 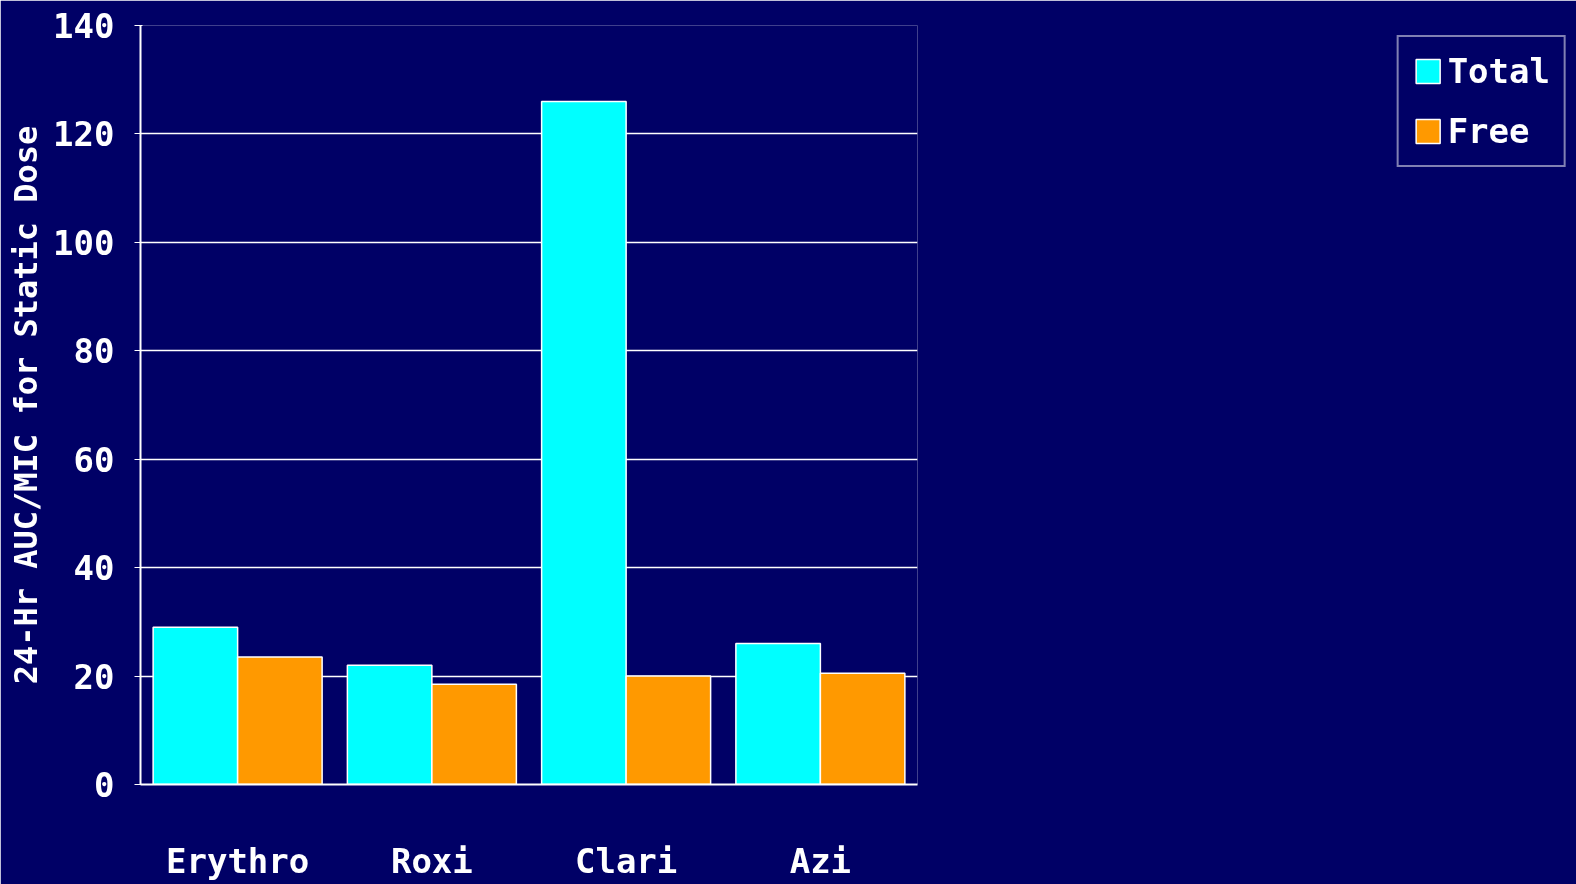 What do you see at coordinates (94, 459) in the screenshot?
I see `y-tick-label: 60` at bounding box center [94, 459].